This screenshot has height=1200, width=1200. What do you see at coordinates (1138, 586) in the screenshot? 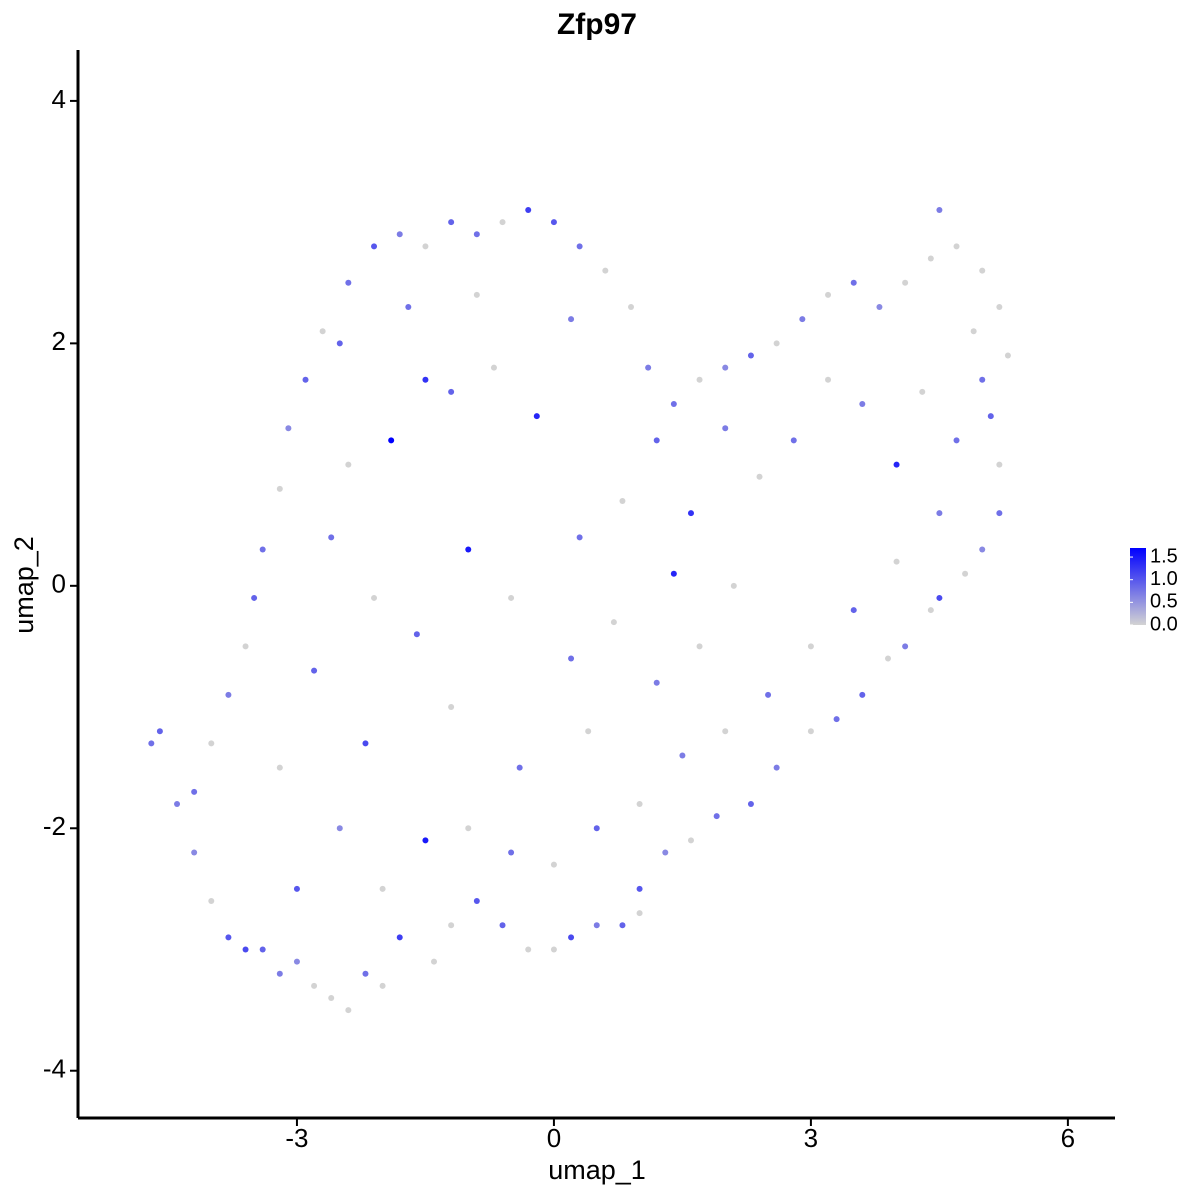
I see `colorbar` at bounding box center [1138, 586].